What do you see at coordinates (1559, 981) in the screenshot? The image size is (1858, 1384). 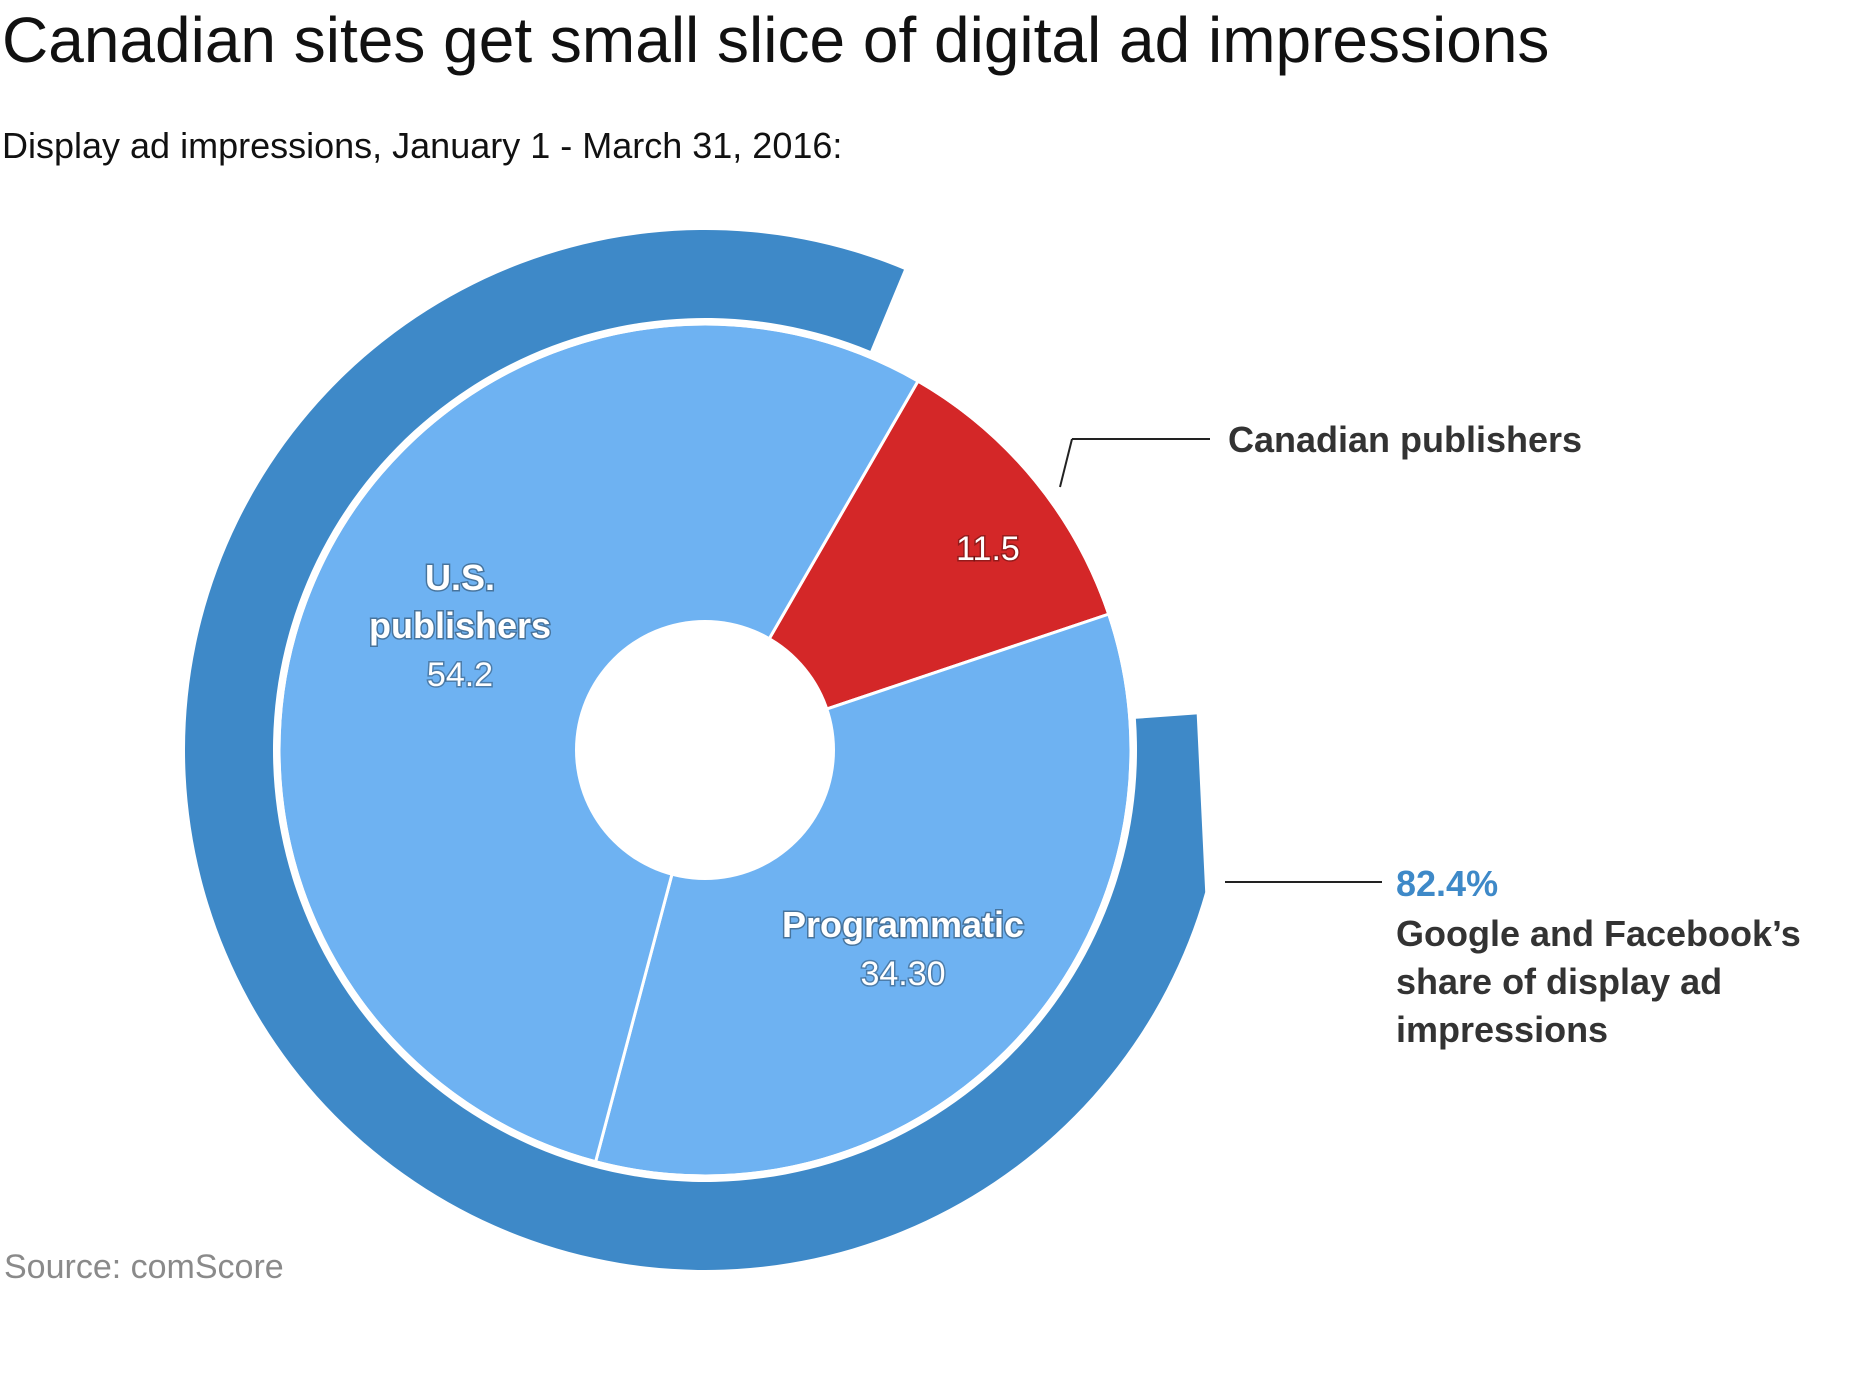 I see `outer-ring-description-line-2: share of display ad` at bounding box center [1559, 981].